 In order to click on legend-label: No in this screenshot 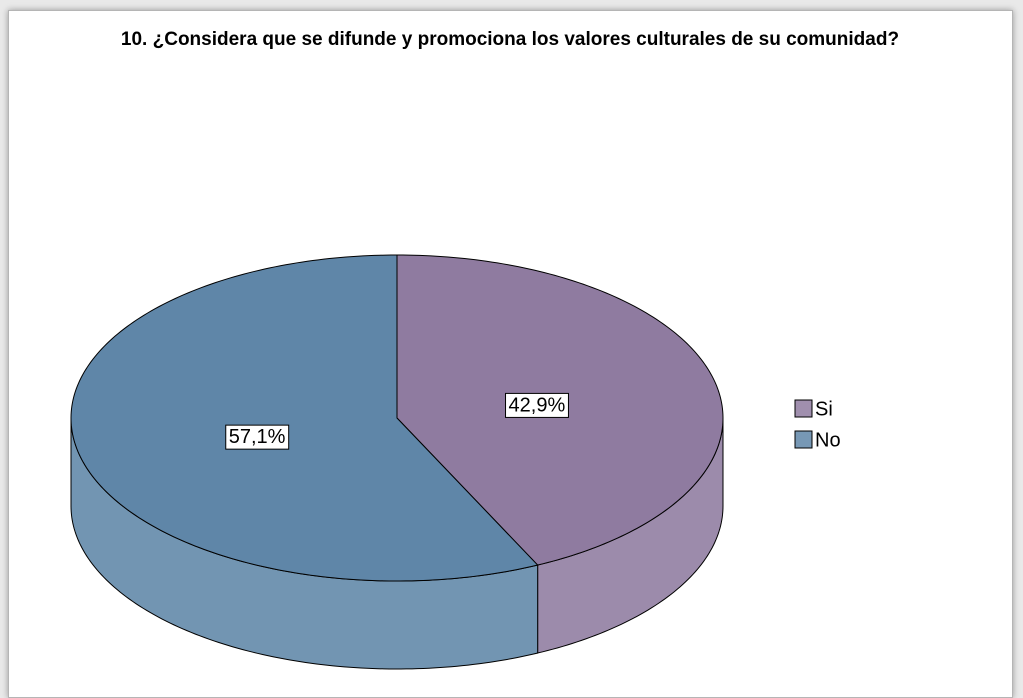, I will do `click(828, 440)`.